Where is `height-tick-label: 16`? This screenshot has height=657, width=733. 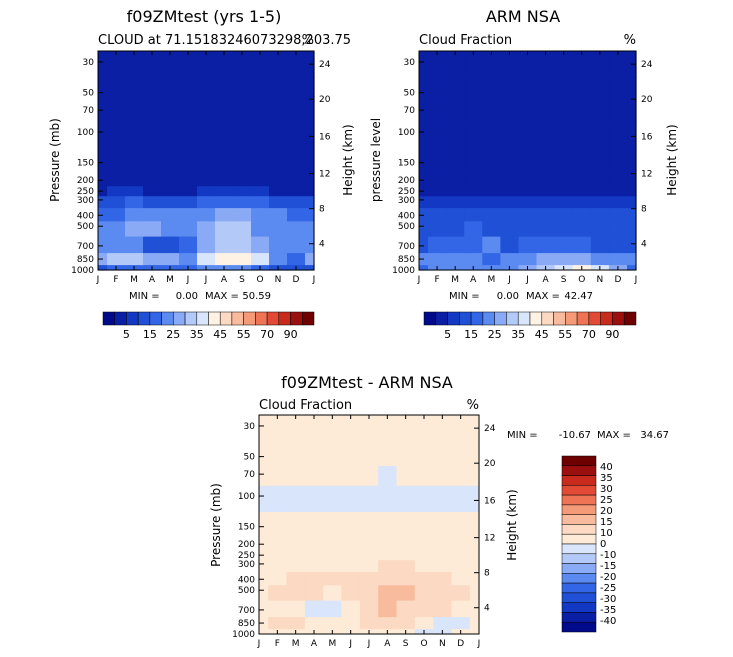 height-tick-label: 16 is located at coordinates (325, 137).